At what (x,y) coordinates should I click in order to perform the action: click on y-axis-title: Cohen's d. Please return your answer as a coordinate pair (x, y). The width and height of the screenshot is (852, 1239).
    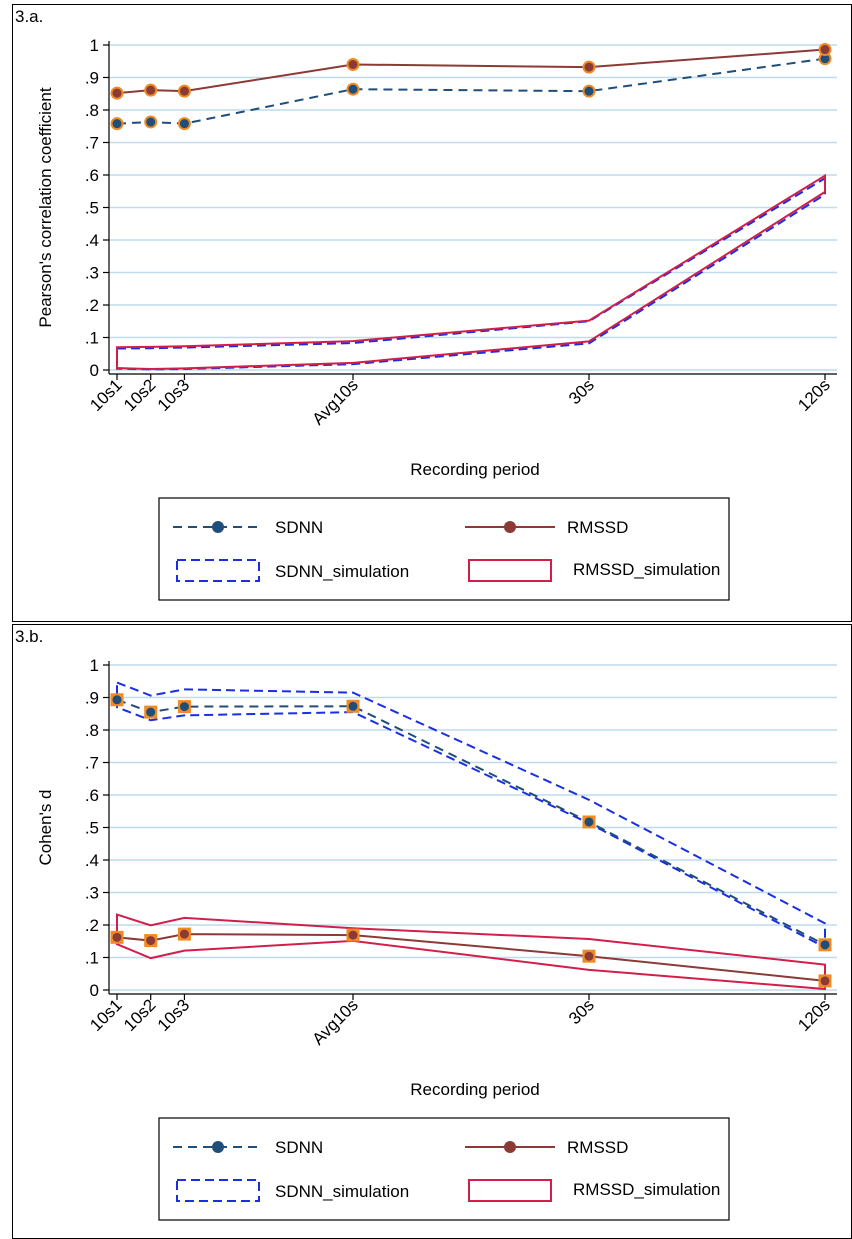
    Looking at the image, I should click on (45, 827).